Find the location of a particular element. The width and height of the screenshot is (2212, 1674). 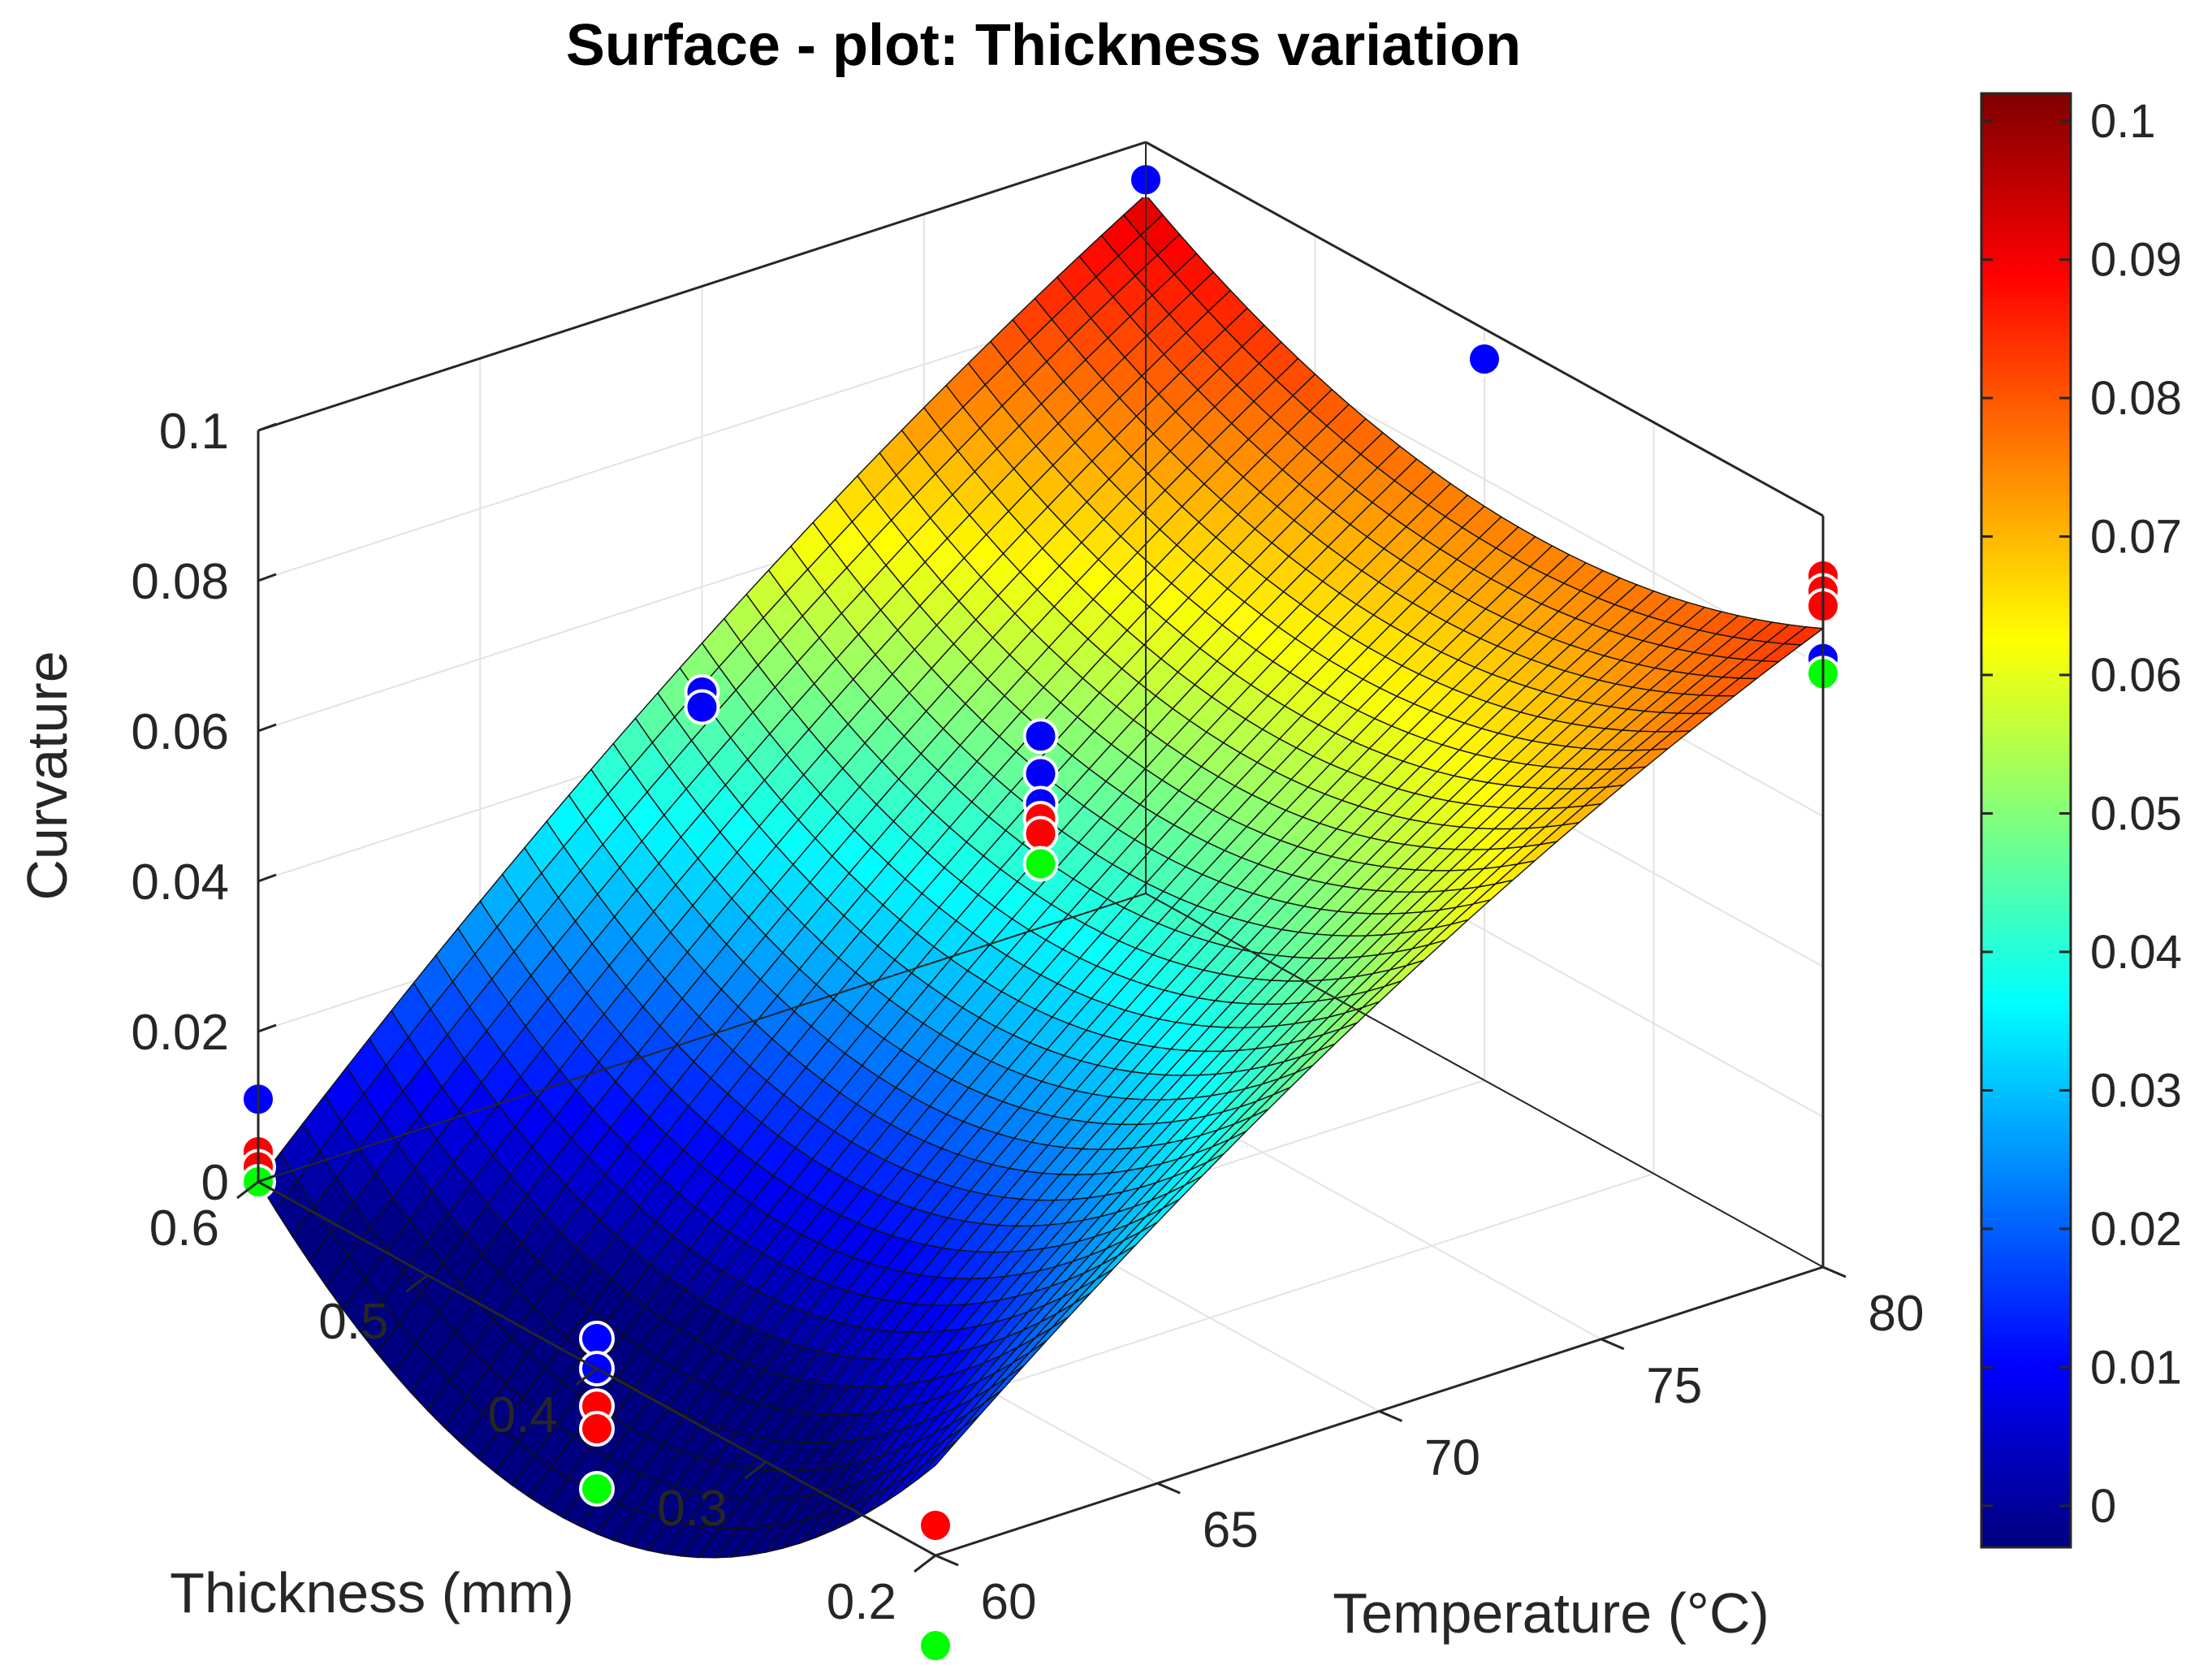

colorbar-tick-label-0: 0 is located at coordinates (2103, 1506).